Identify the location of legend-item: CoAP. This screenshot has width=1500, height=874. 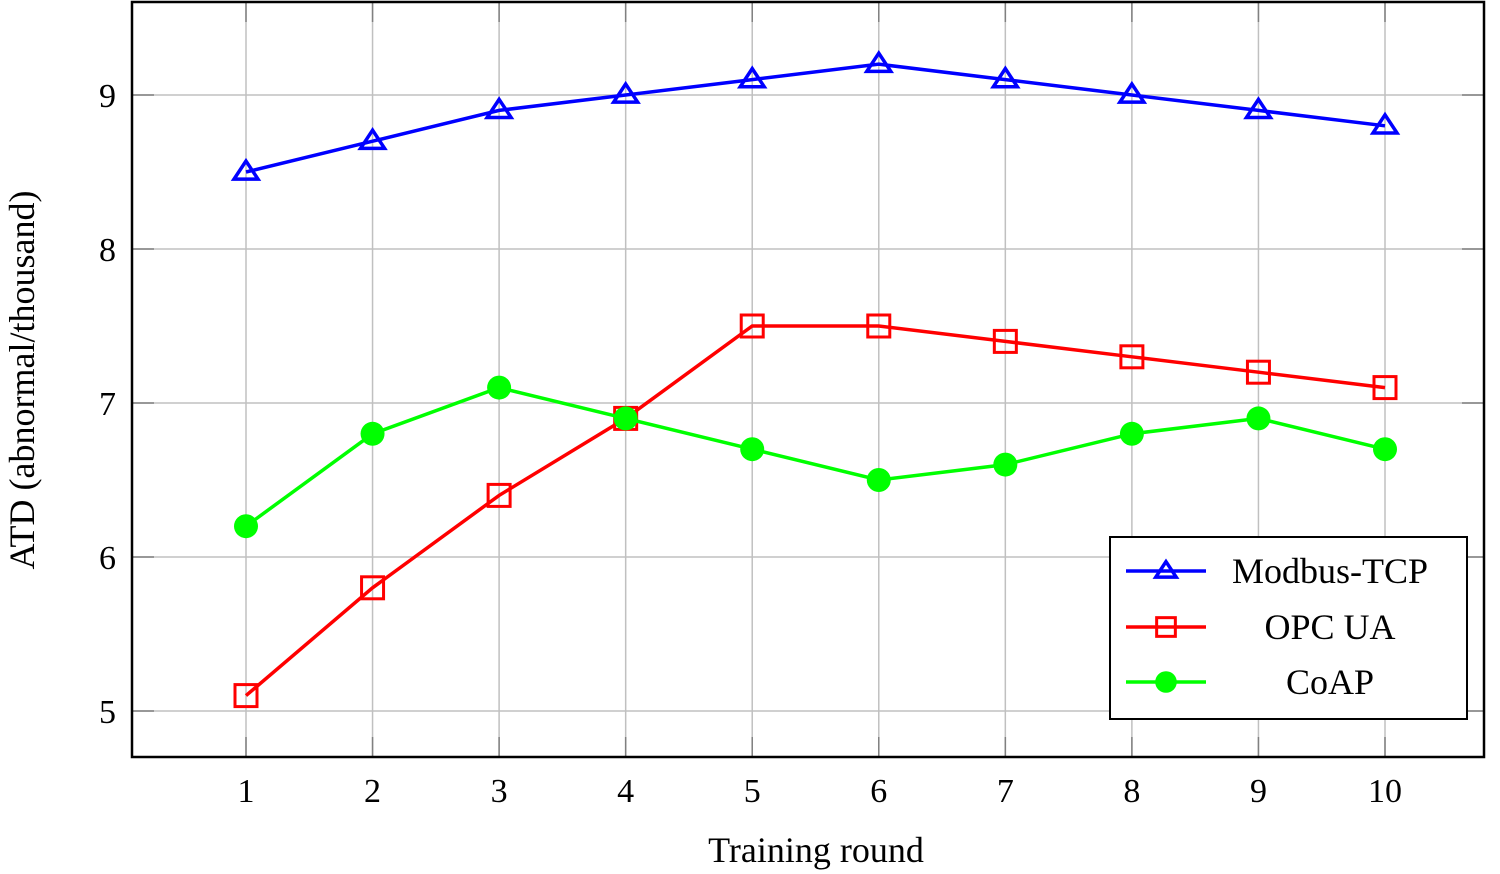
(1250, 682).